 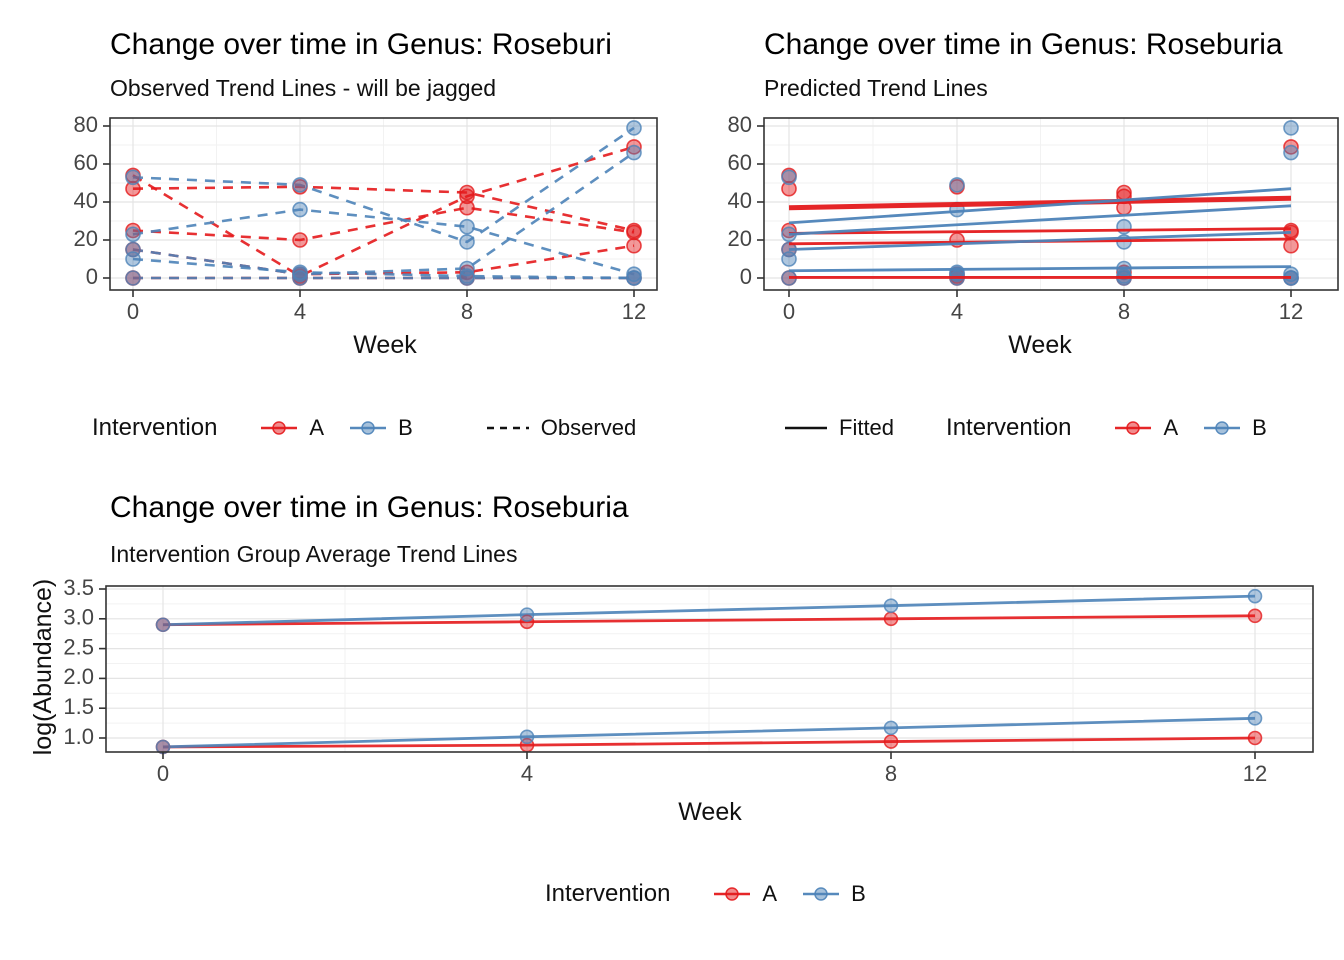 I want to click on legend-label-observed: Observed, so click(x=588, y=427).